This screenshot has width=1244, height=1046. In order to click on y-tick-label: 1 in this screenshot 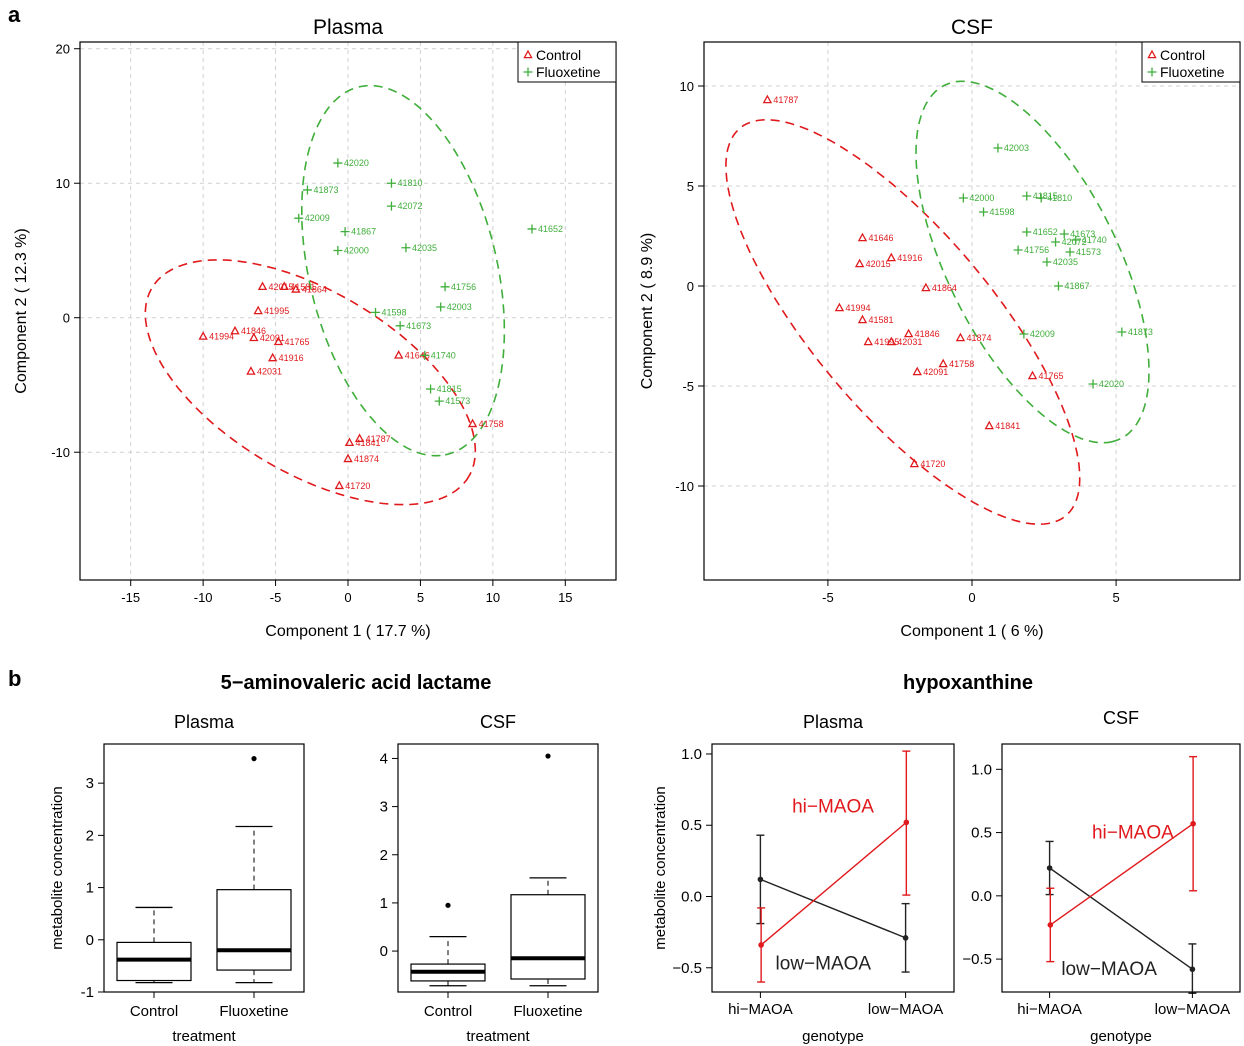, I will do `click(90, 888)`.